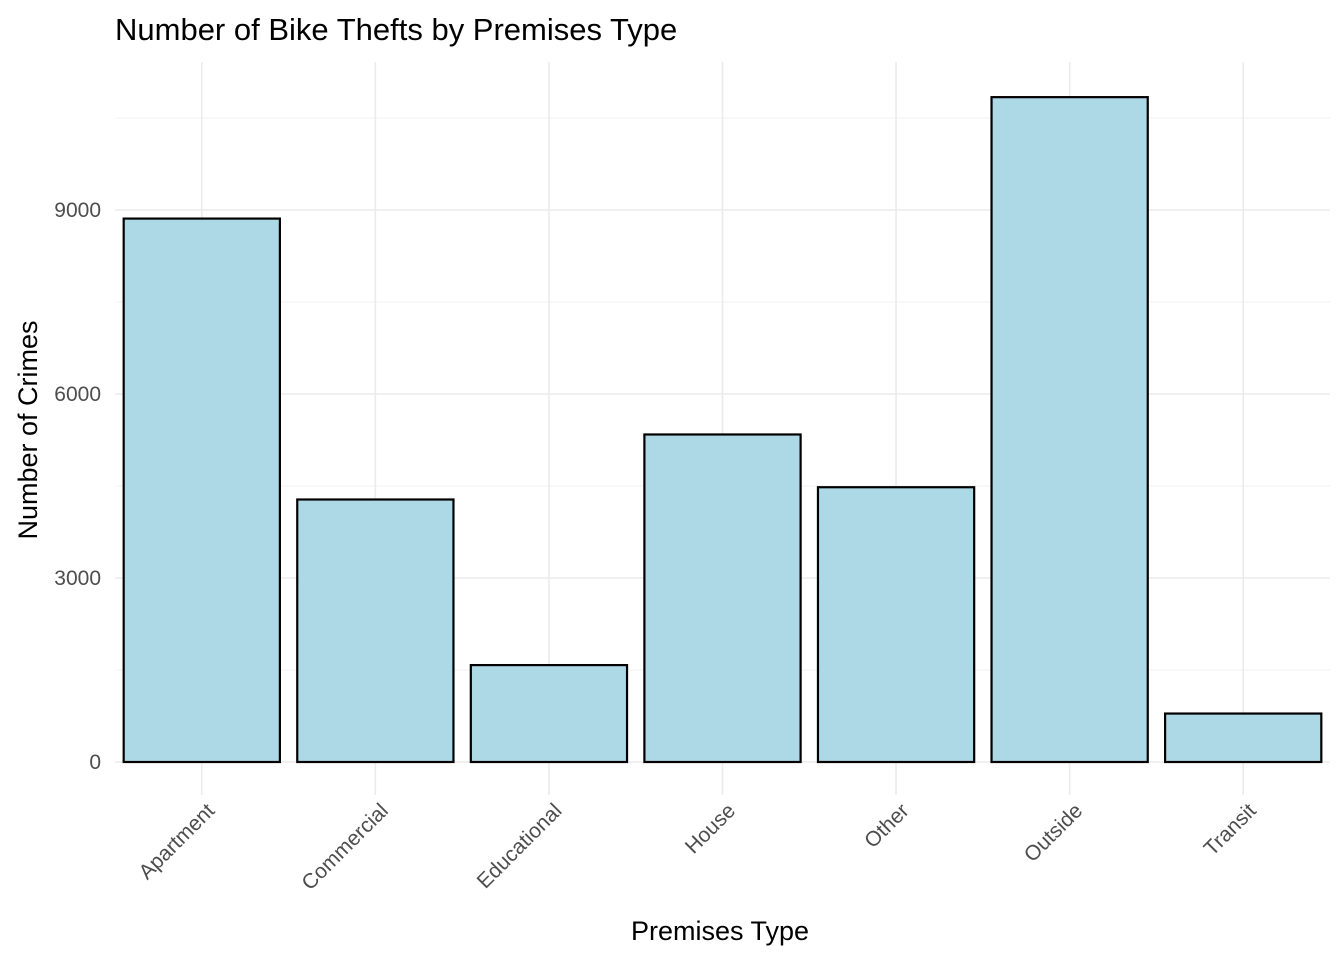 The height and width of the screenshot is (960, 1344). Describe the element at coordinates (1243, 738) in the screenshot. I see `bar-transit` at that location.